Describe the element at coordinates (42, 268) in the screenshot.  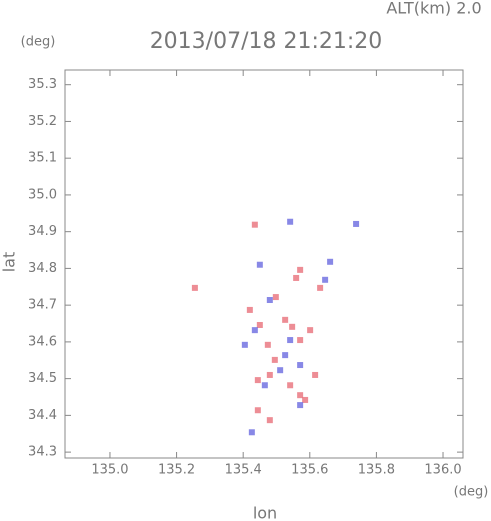
I see `y-tick-label: 34.8` at that location.